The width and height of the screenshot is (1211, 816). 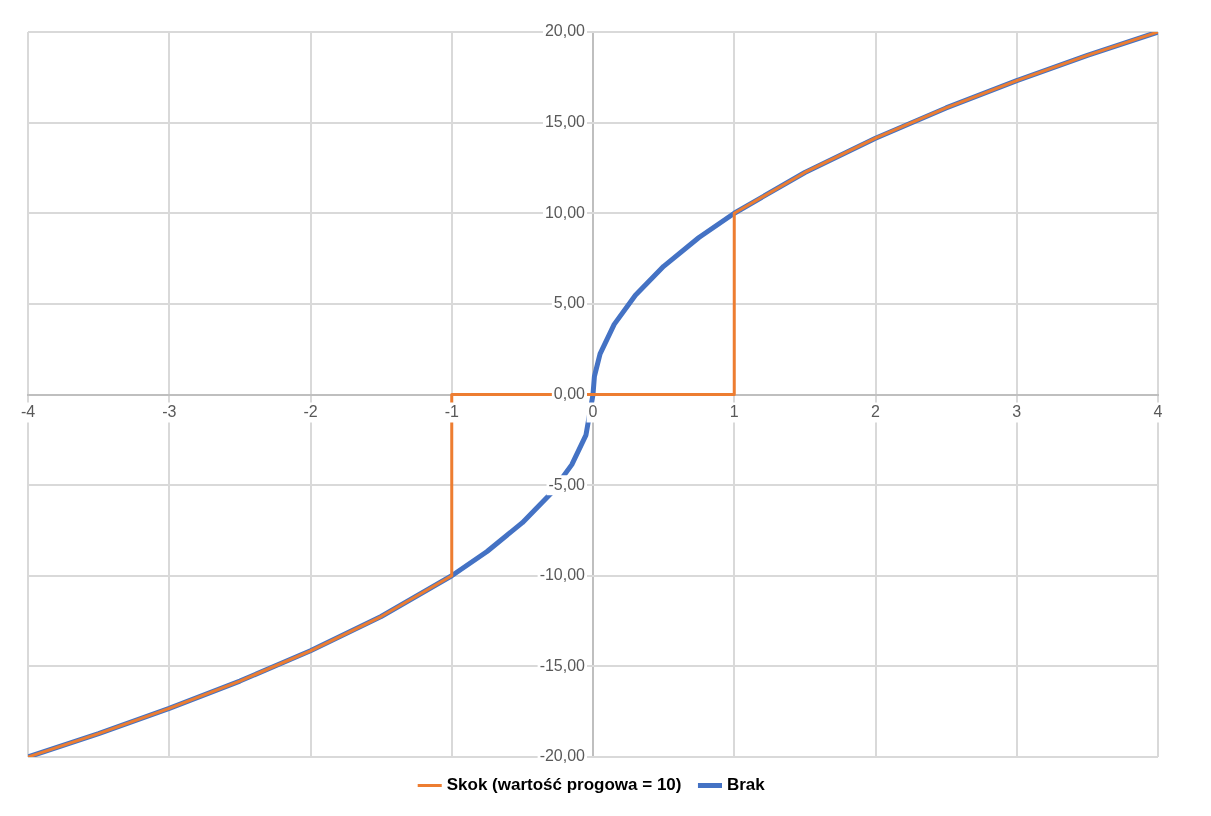 What do you see at coordinates (565, 122) in the screenshot?
I see `y-tick-label: 15,00` at bounding box center [565, 122].